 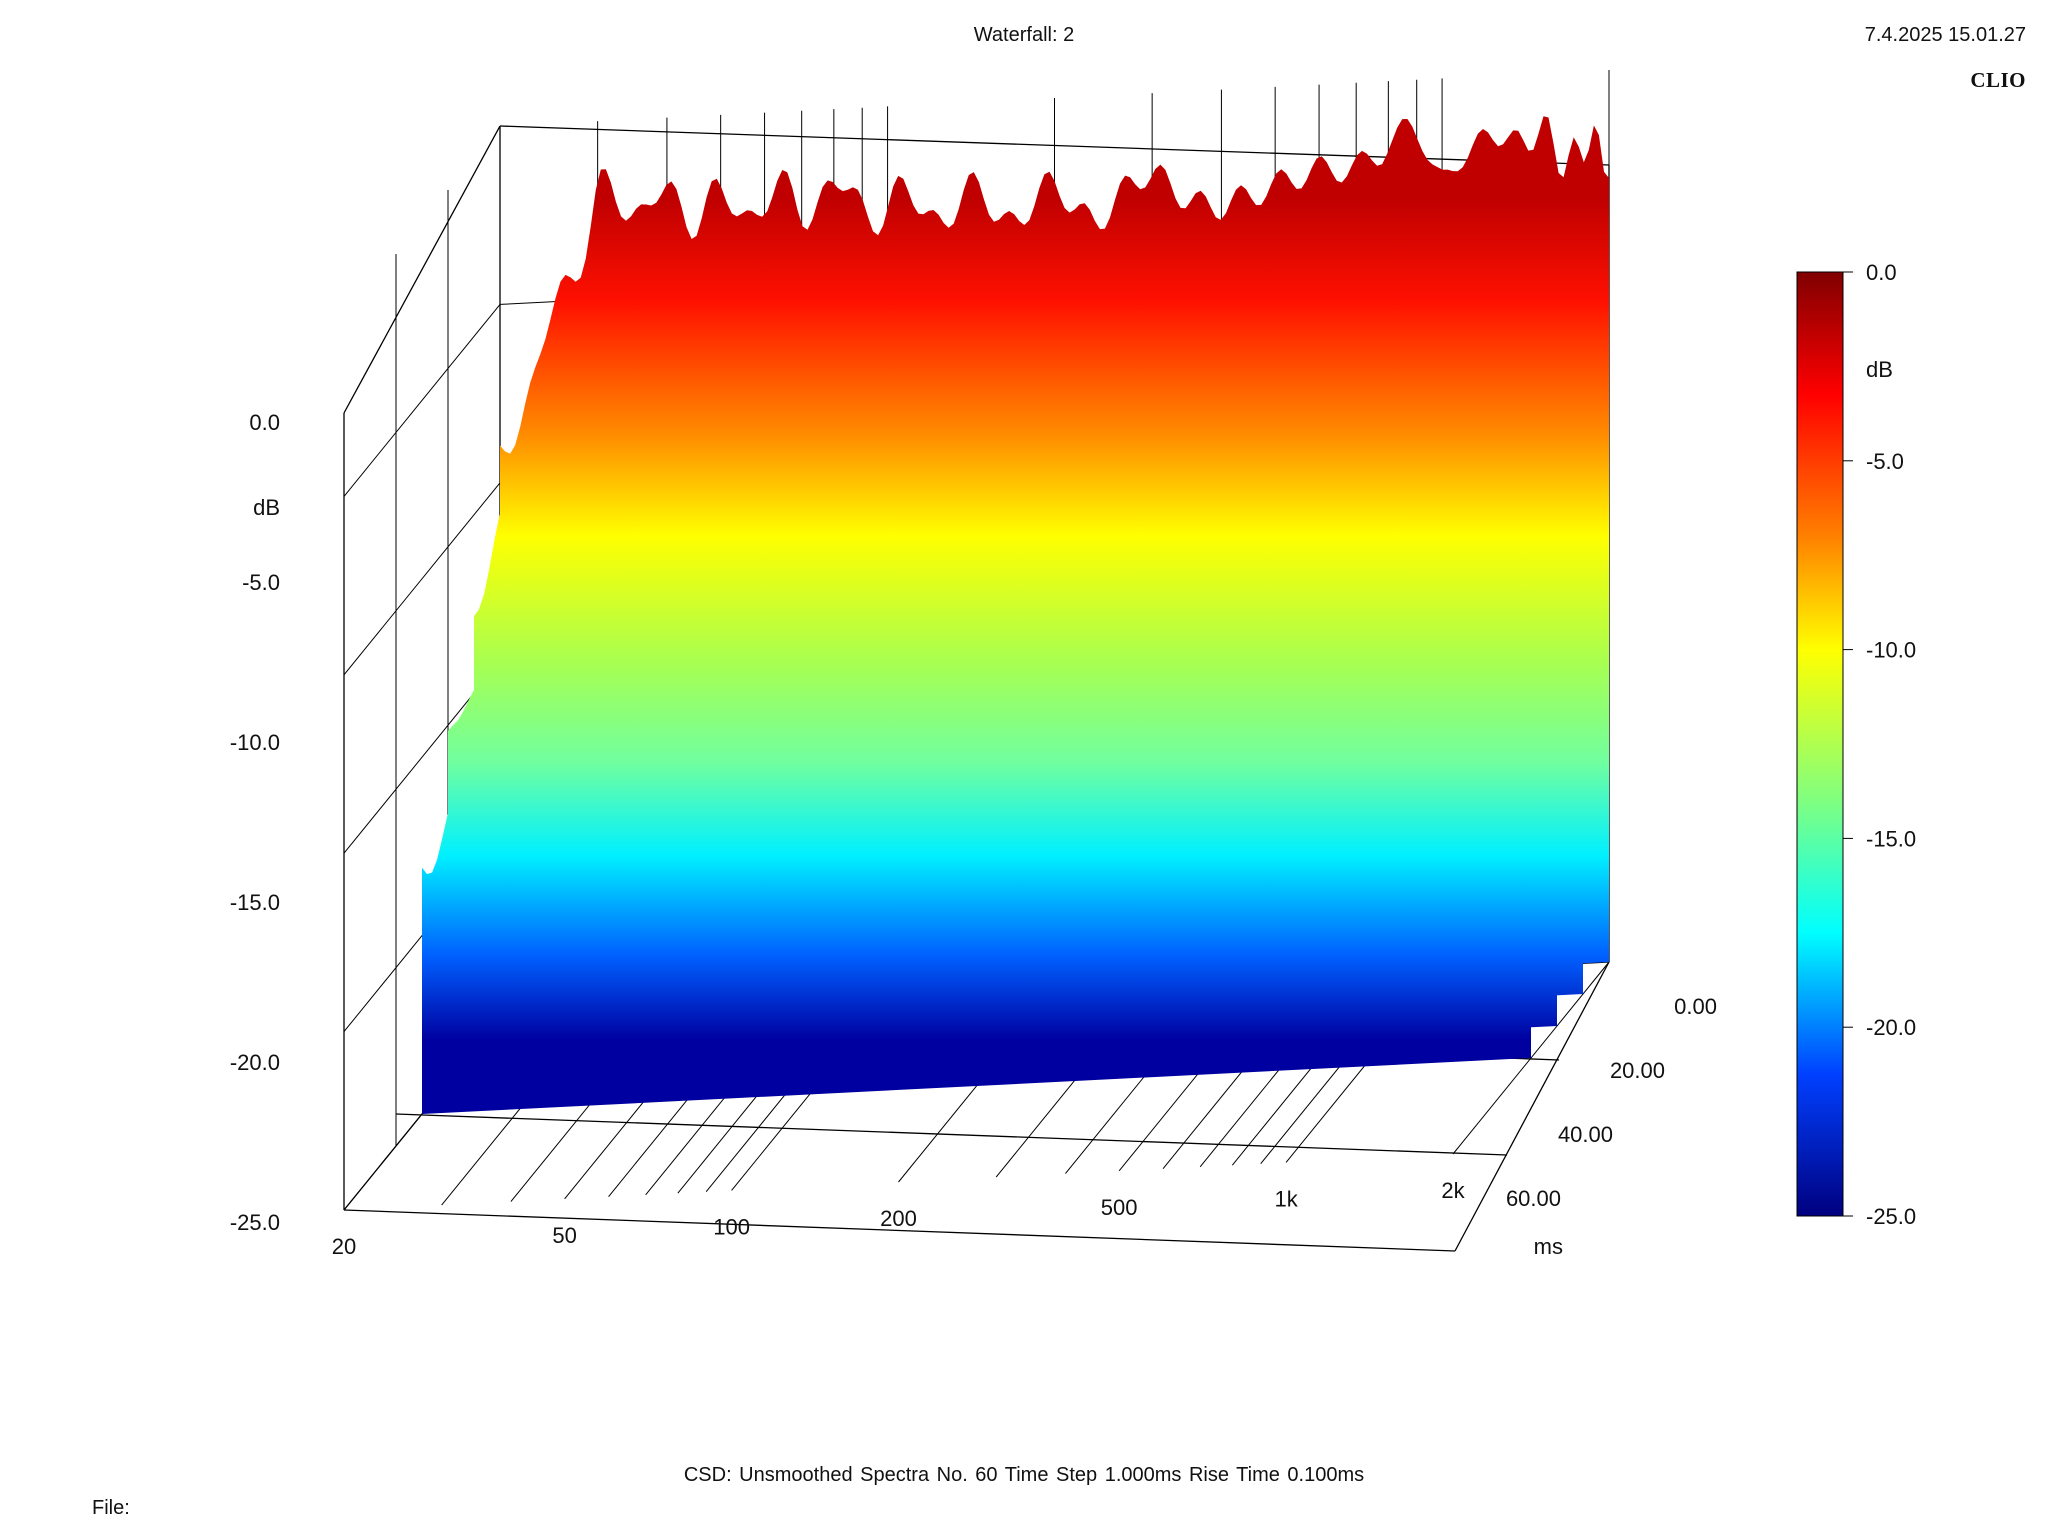 What do you see at coordinates (1891, 1216) in the screenshot?
I see `scale-tick-label: -25.0` at bounding box center [1891, 1216].